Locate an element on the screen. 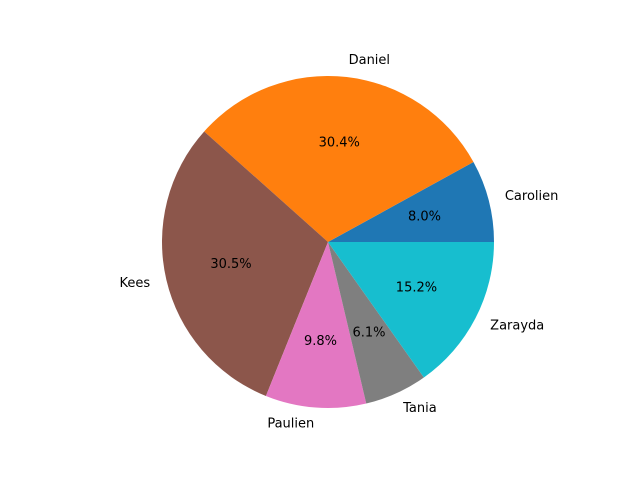  pie-label-tania: Tania is located at coordinates (419, 408).